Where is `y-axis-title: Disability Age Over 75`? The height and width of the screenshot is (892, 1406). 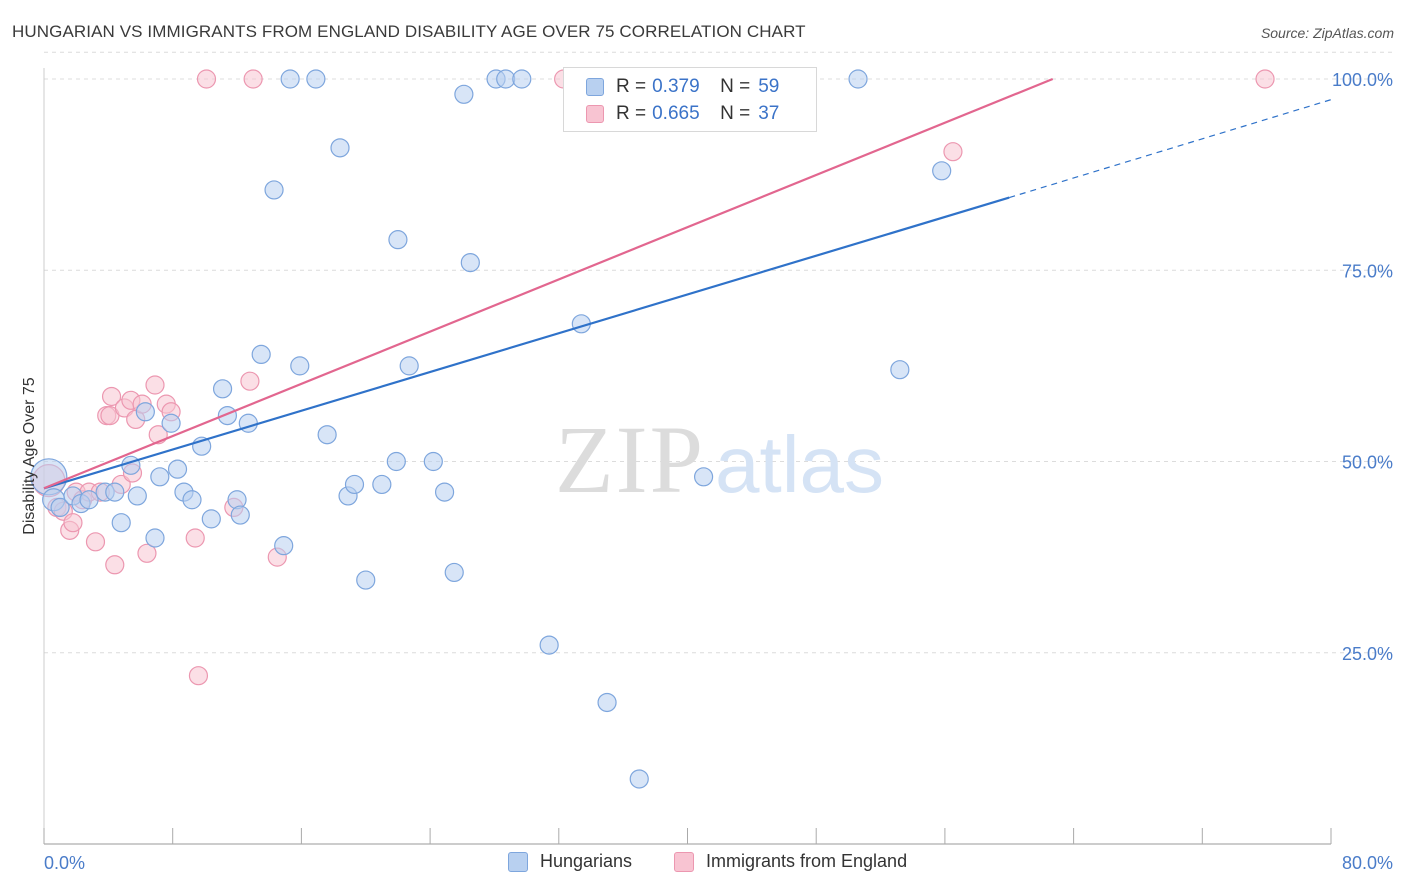 y-axis-title: Disability Age Over 75 is located at coordinates (29, 456).